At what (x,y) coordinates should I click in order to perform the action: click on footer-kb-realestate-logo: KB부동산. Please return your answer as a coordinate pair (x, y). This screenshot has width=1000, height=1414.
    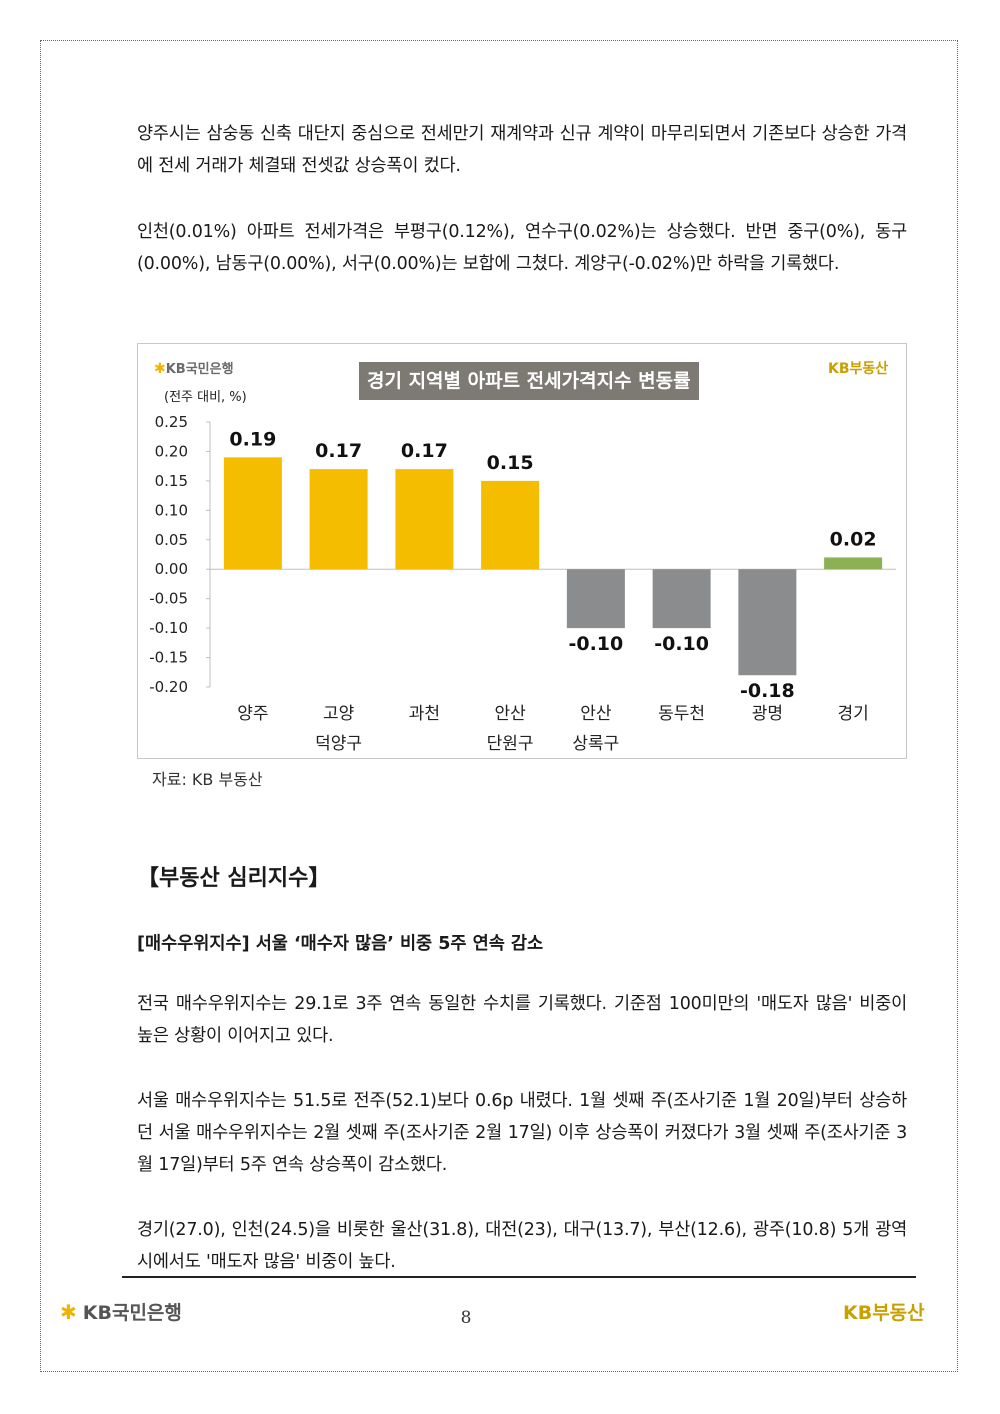
    Looking at the image, I should click on (884, 1313).